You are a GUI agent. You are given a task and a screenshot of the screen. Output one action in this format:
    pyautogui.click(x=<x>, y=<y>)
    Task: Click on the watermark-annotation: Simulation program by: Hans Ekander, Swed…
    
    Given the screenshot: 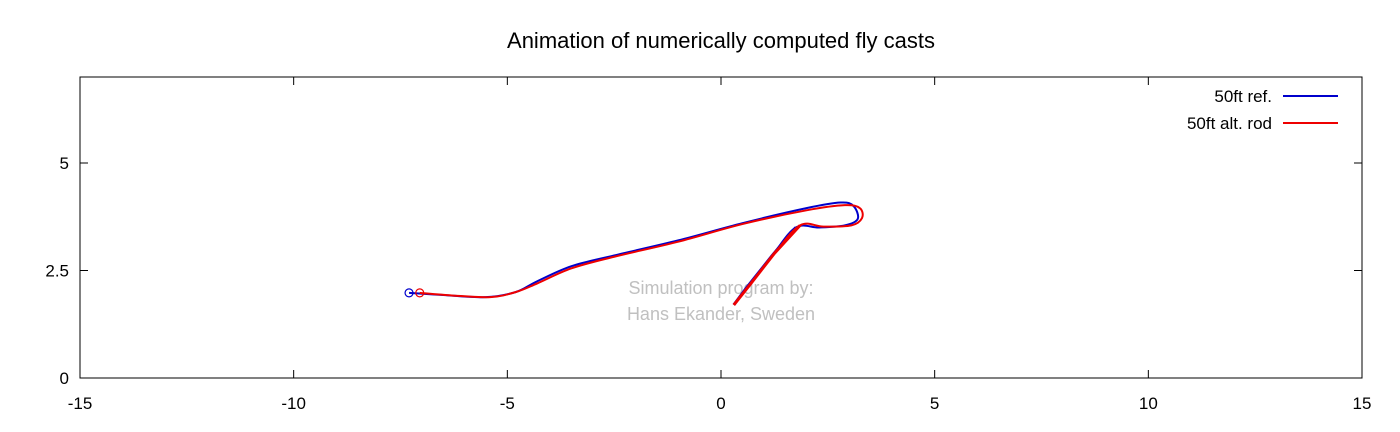 What is the action you would take?
    pyautogui.click(x=721, y=301)
    